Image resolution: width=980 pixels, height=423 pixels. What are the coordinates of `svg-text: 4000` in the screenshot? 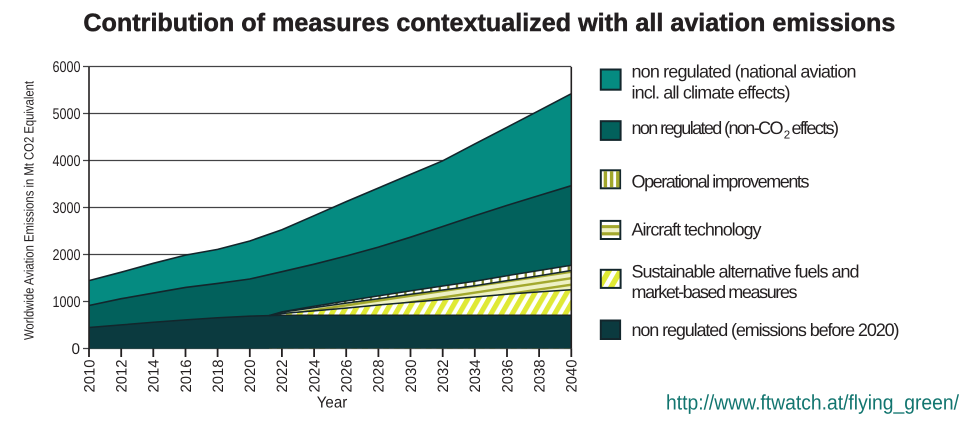 It's located at (67, 161).